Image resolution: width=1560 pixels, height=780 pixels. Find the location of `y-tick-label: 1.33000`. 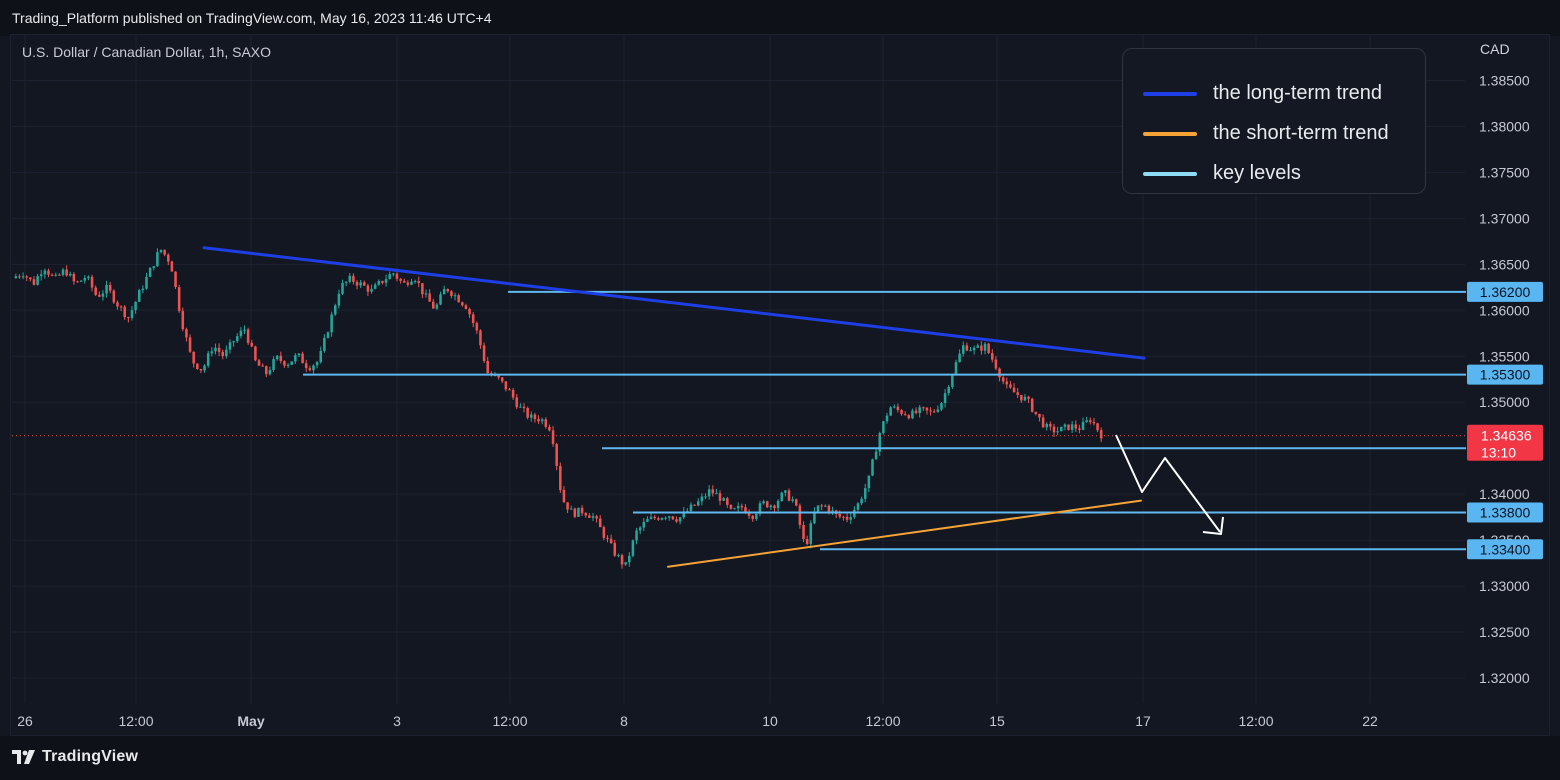

y-tick-label: 1.33000 is located at coordinates (1504, 586).